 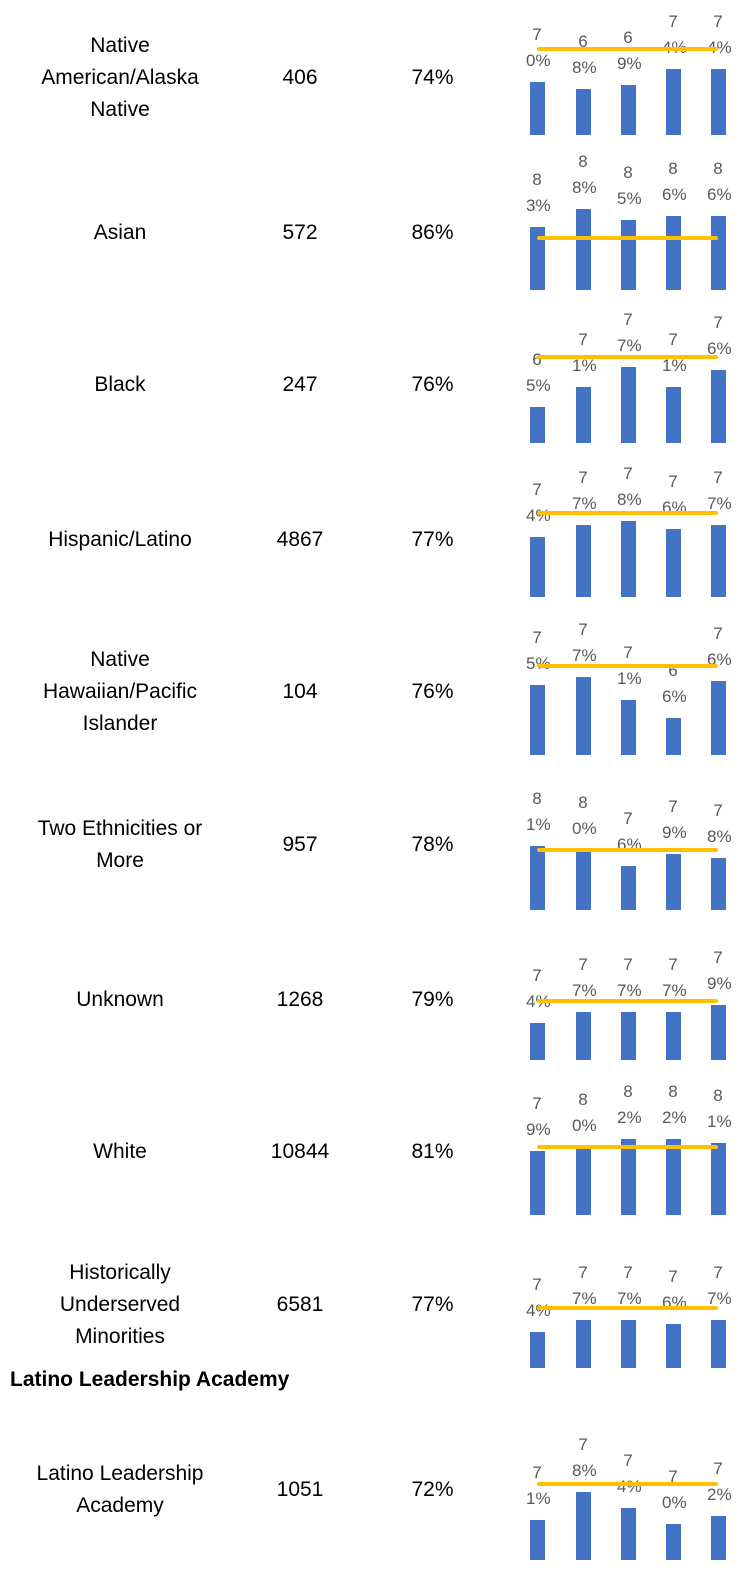 I want to click on row-name: Latino Leadership Academy, so click(x=120, y=1489).